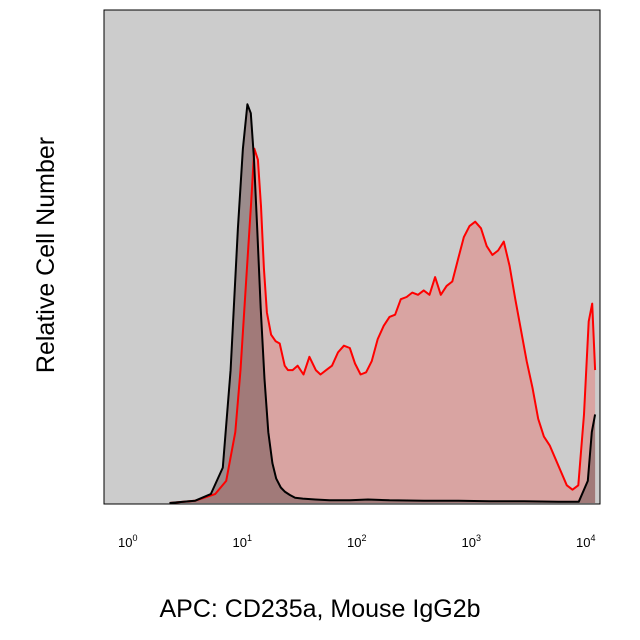  I want to click on x-tick-label-4: 10⁴, so click(585, 541).